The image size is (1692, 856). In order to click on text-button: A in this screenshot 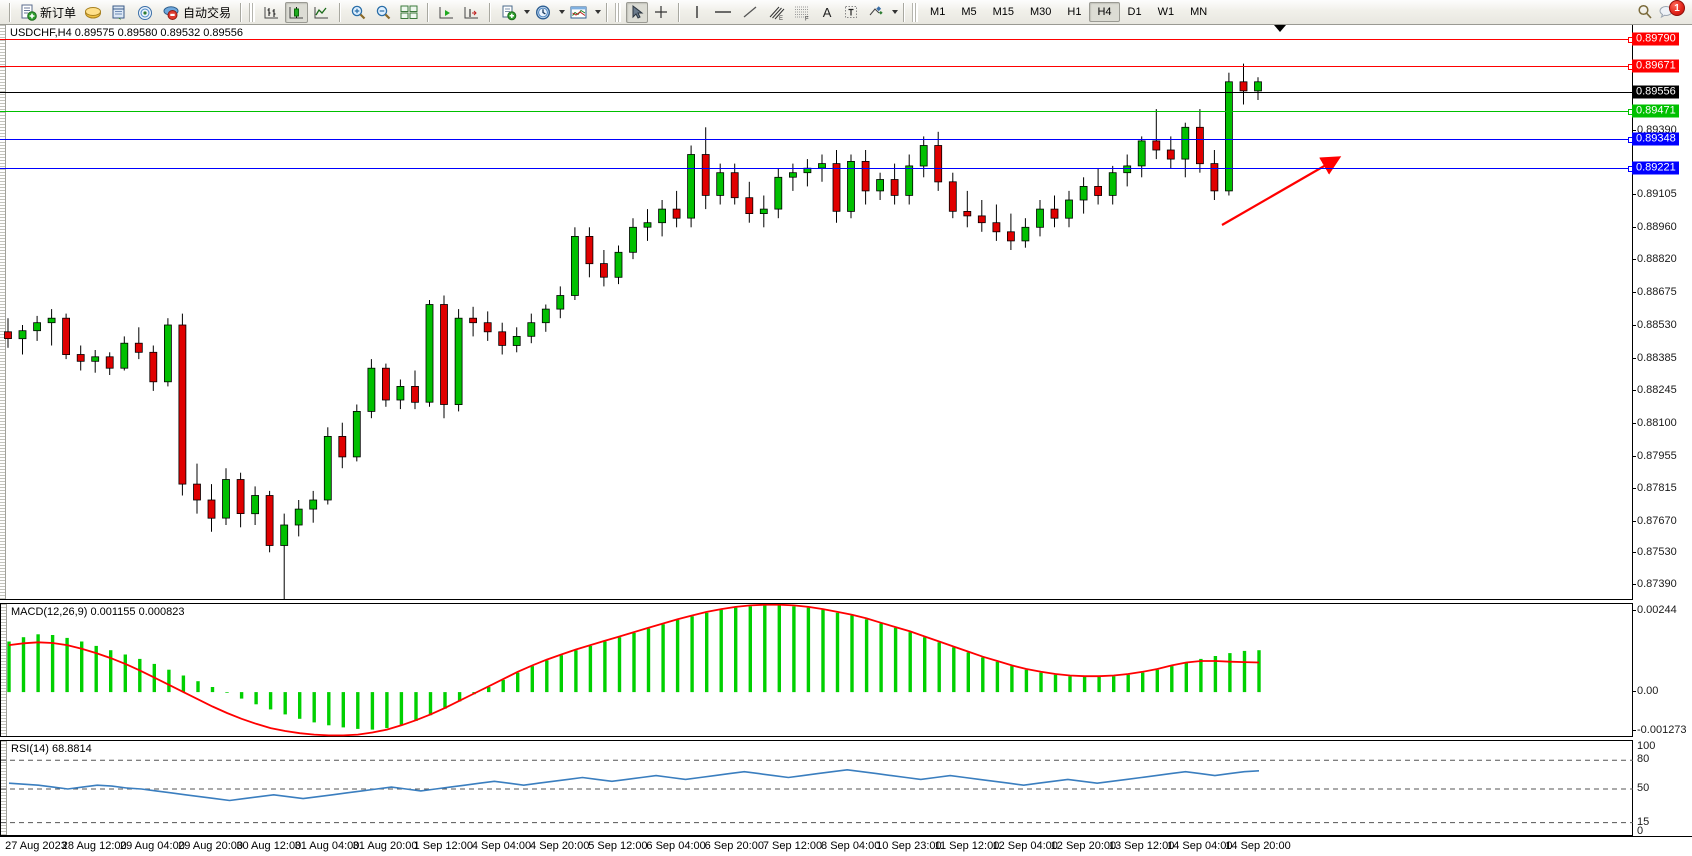, I will do `click(827, 12)`.